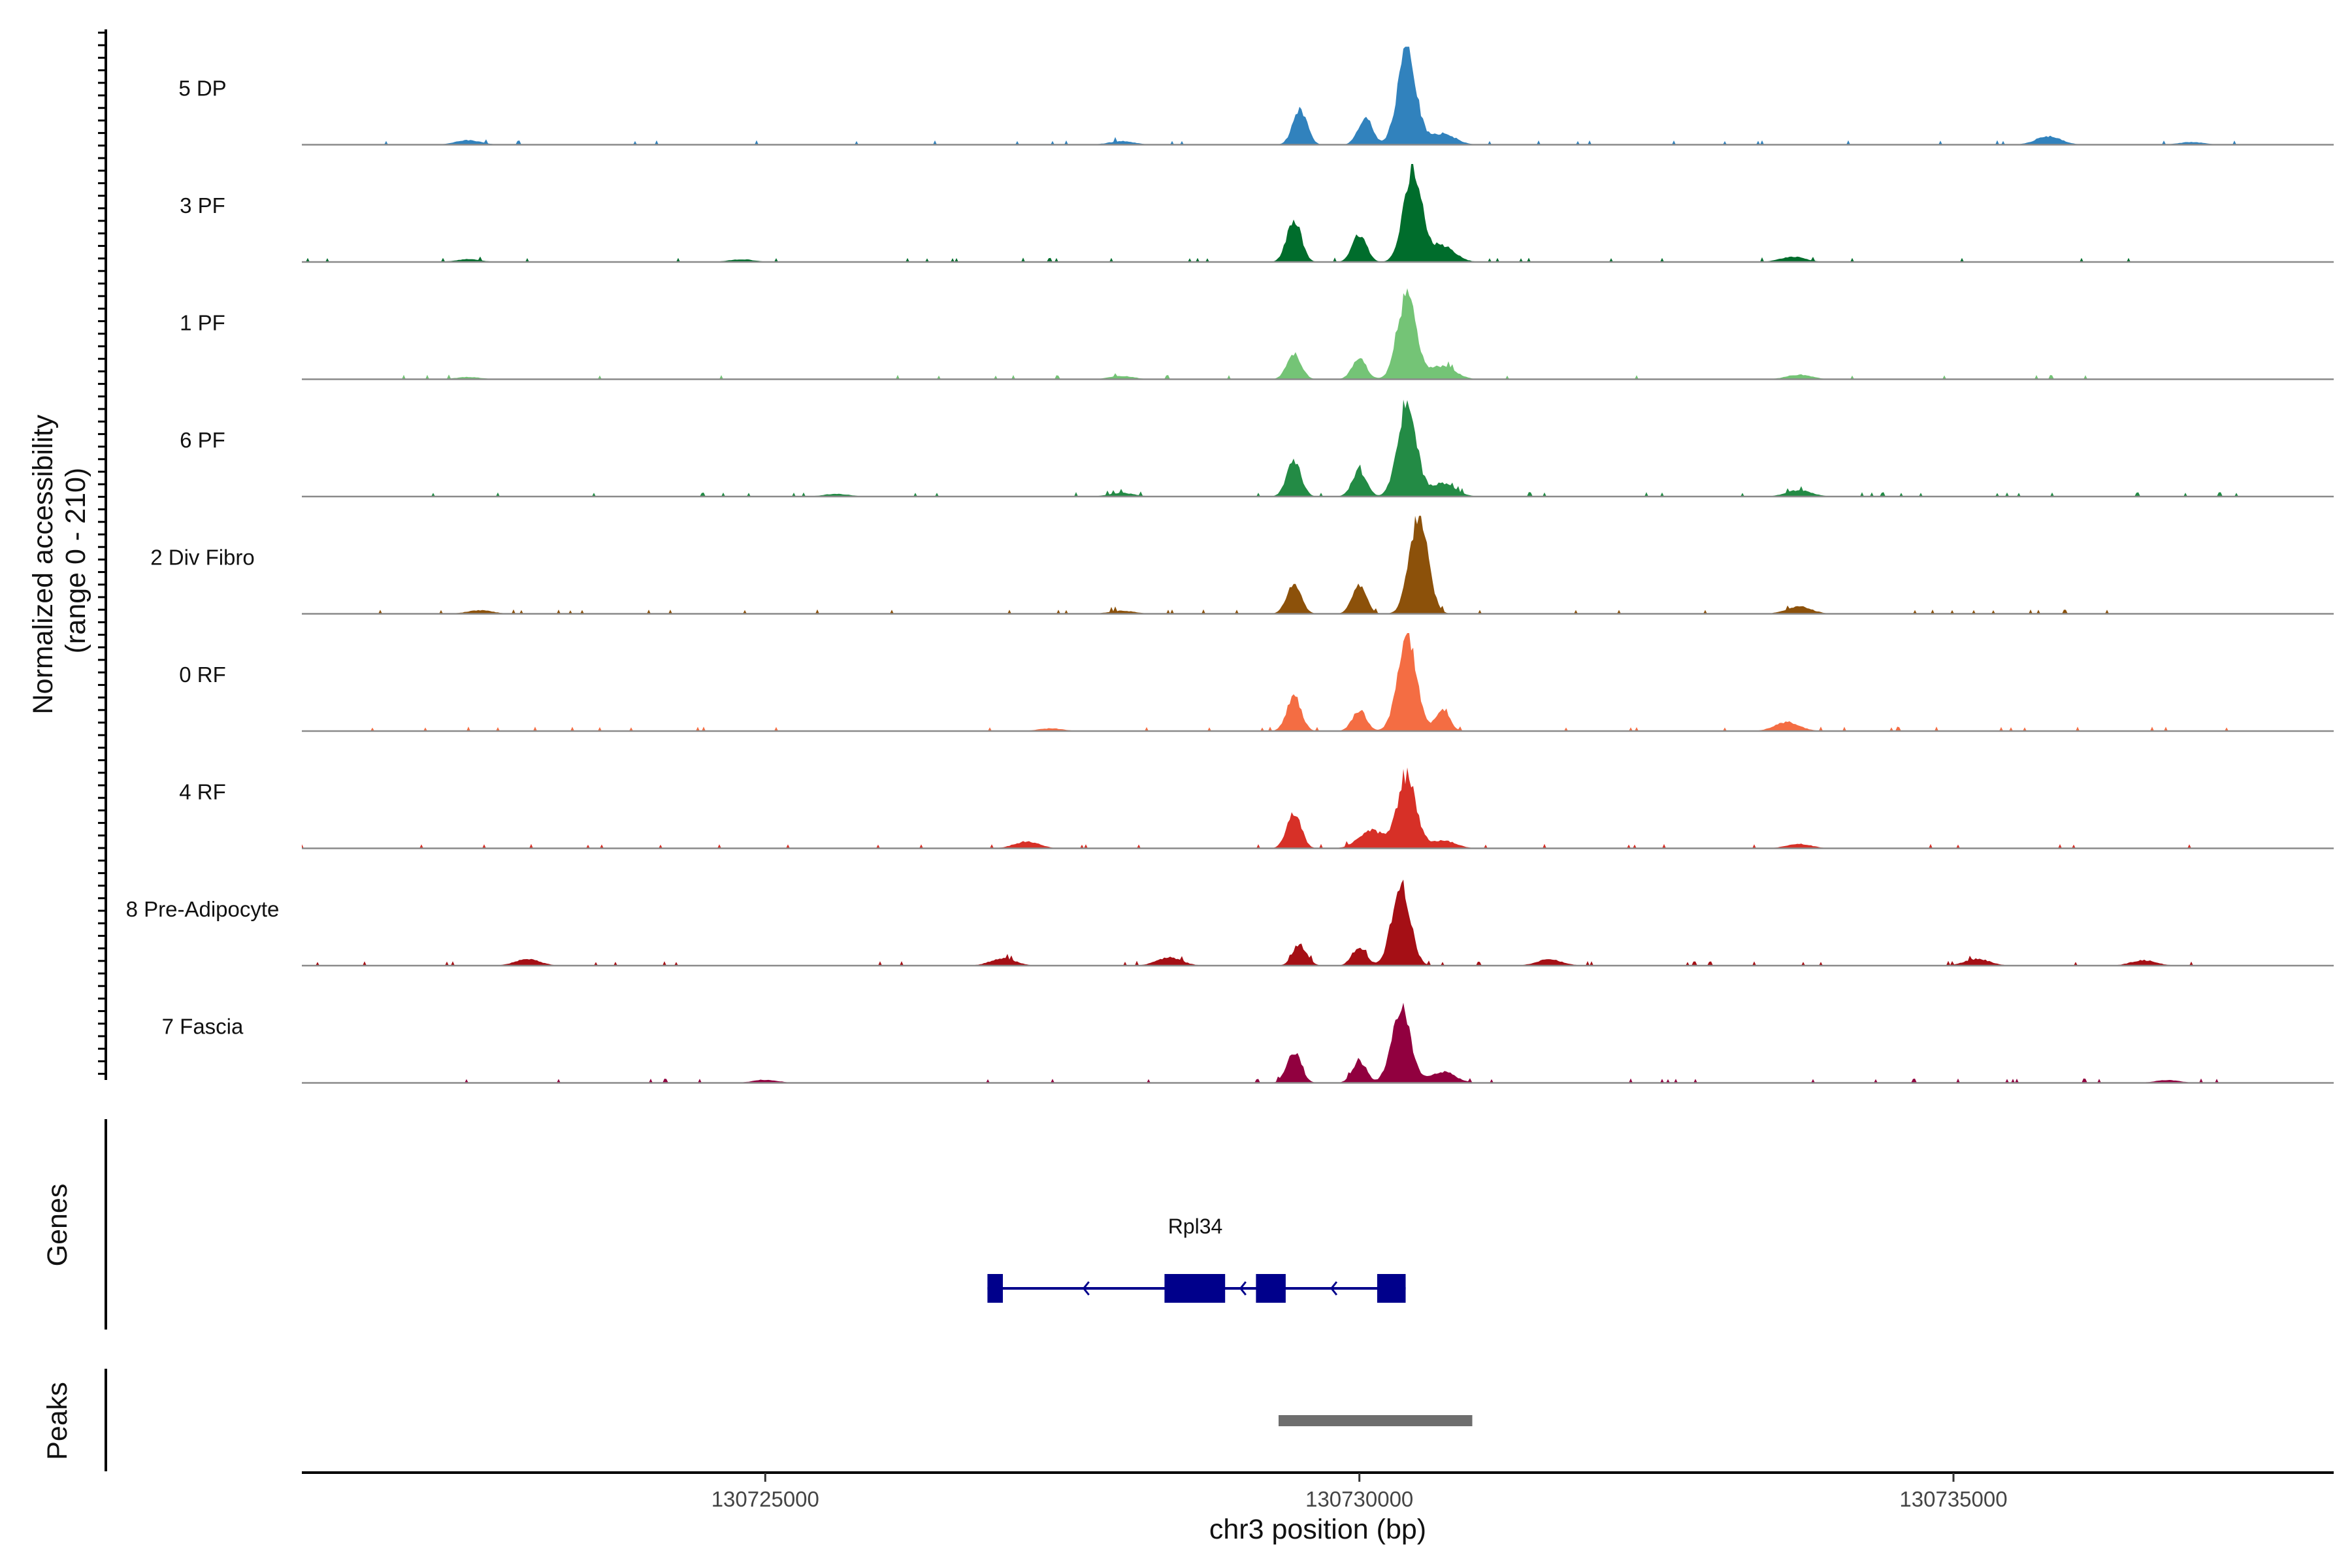  What do you see at coordinates (57, 1225) in the screenshot?
I see `genes-track-label: Genes` at bounding box center [57, 1225].